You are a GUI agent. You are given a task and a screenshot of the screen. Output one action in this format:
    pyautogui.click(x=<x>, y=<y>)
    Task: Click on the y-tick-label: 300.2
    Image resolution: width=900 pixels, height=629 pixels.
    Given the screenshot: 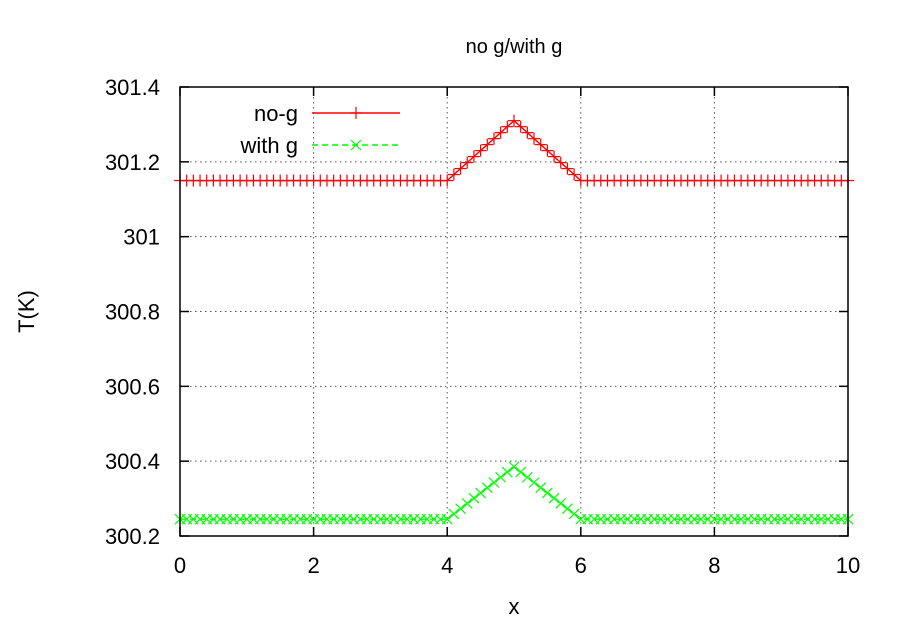 What is the action you would take?
    pyautogui.click(x=132, y=536)
    